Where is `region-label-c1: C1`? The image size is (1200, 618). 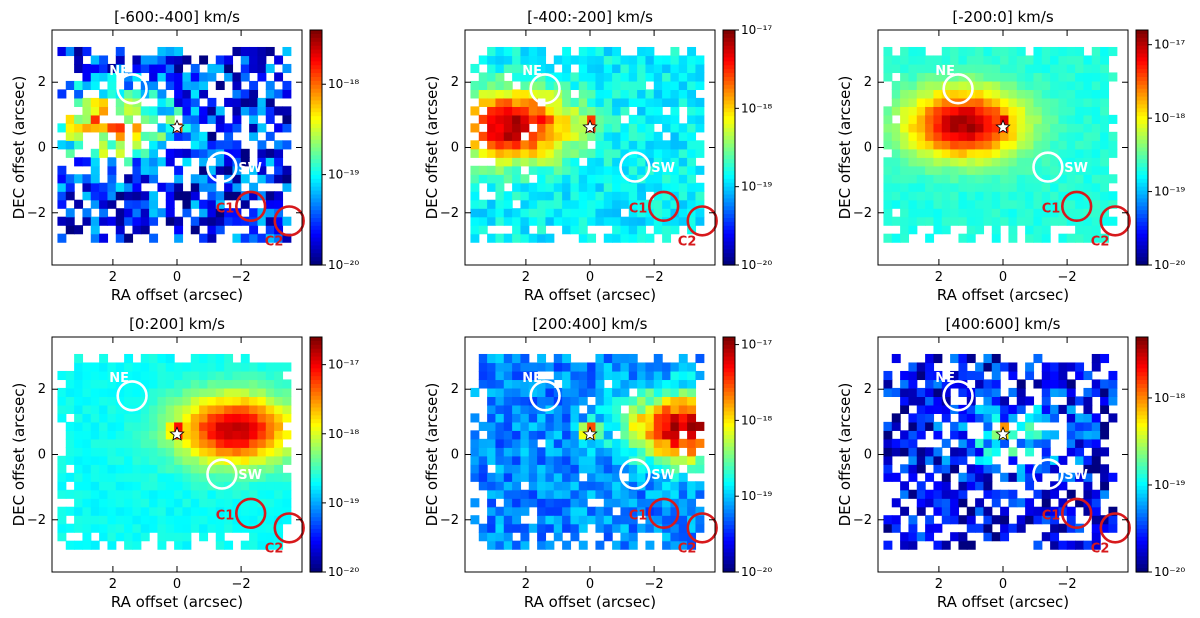 region-label-c1: C1 is located at coordinates (638, 515).